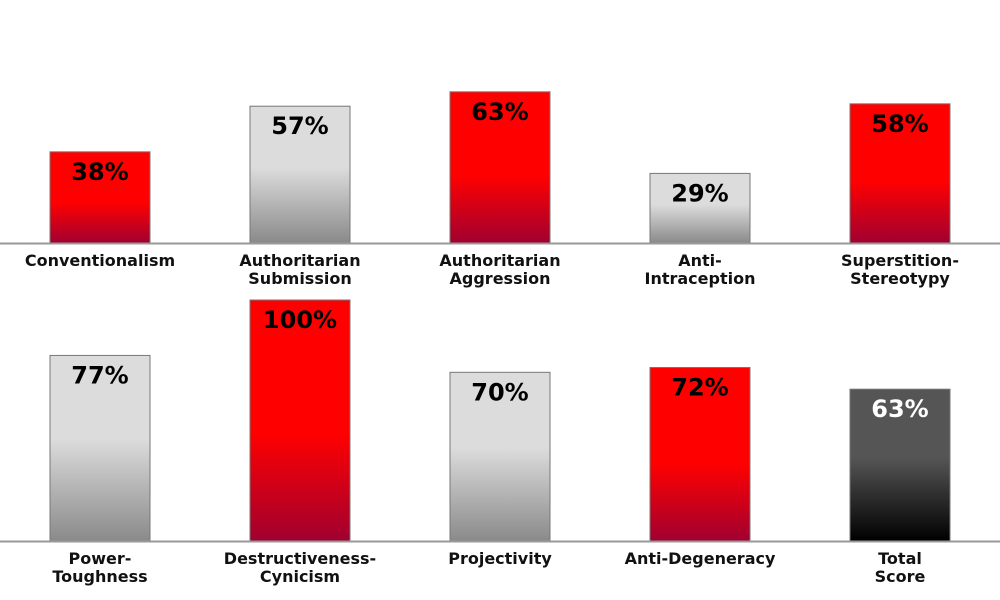  What do you see at coordinates (300, 576) in the screenshot?
I see `category-label-line: Cynicism` at bounding box center [300, 576].